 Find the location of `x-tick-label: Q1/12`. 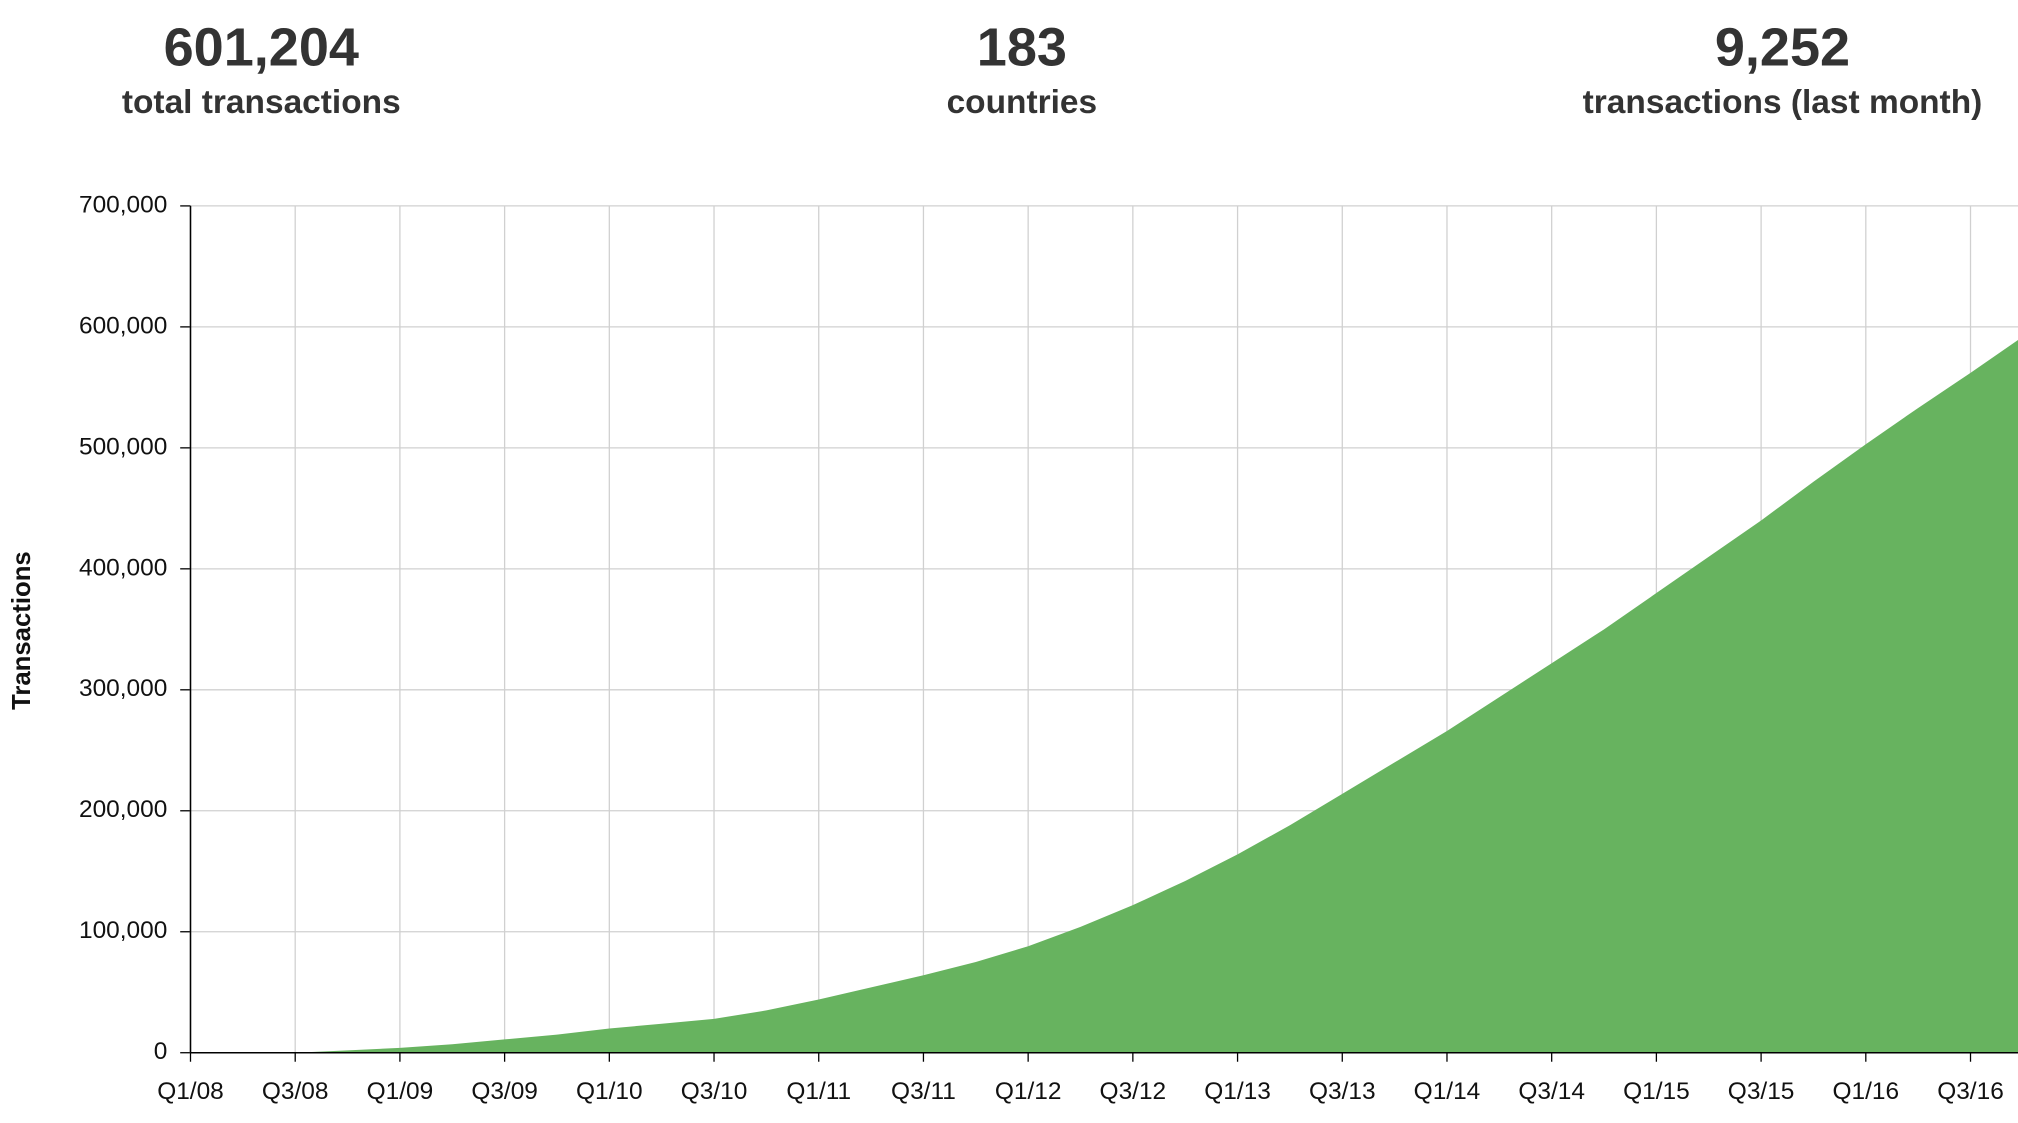

x-tick-label: Q1/12 is located at coordinates (1028, 1091).